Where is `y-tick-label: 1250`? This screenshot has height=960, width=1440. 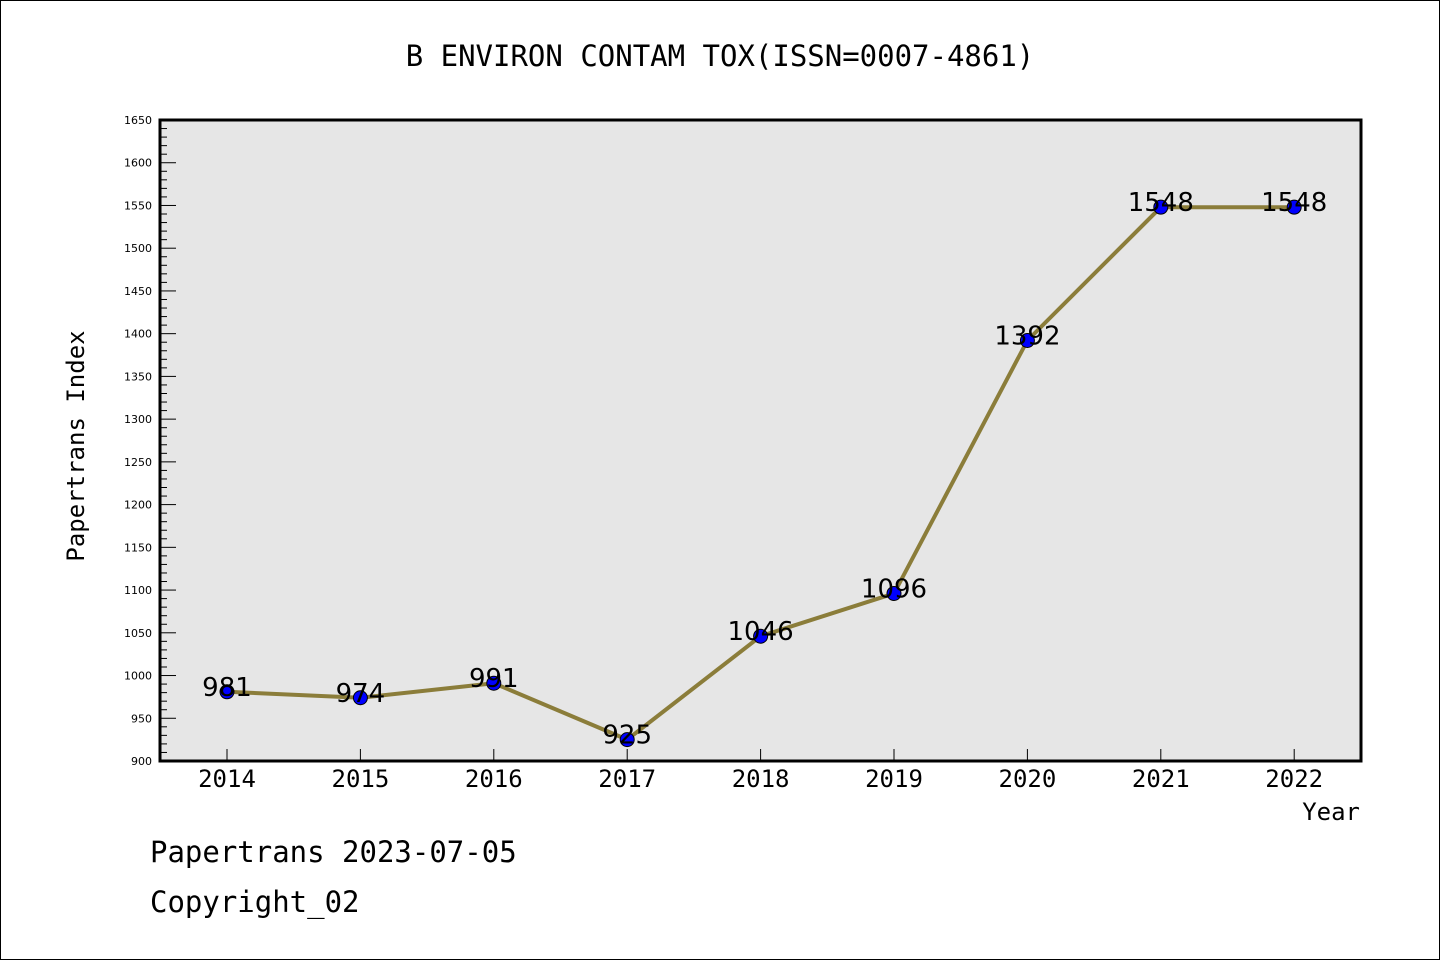 y-tick-label: 1250 is located at coordinates (138, 462).